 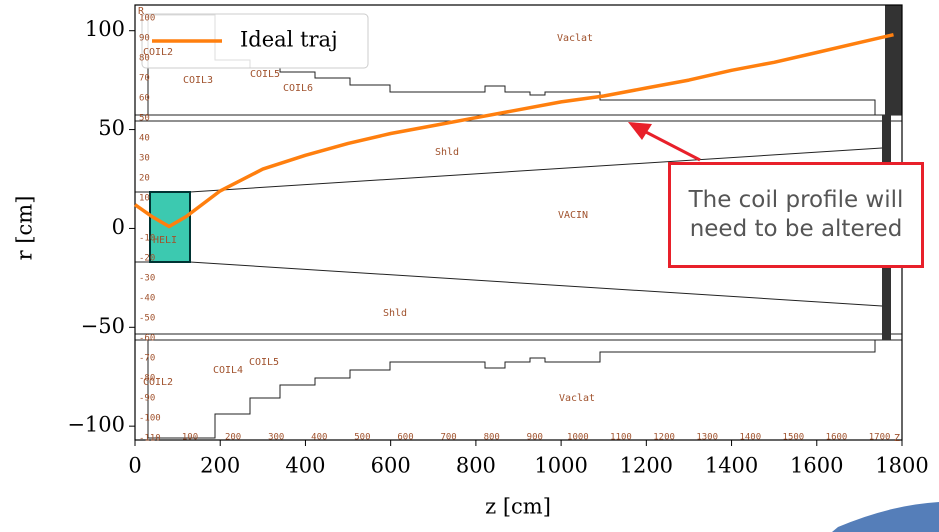 I want to click on region-label: COIL4, so click(x=228, y=370).